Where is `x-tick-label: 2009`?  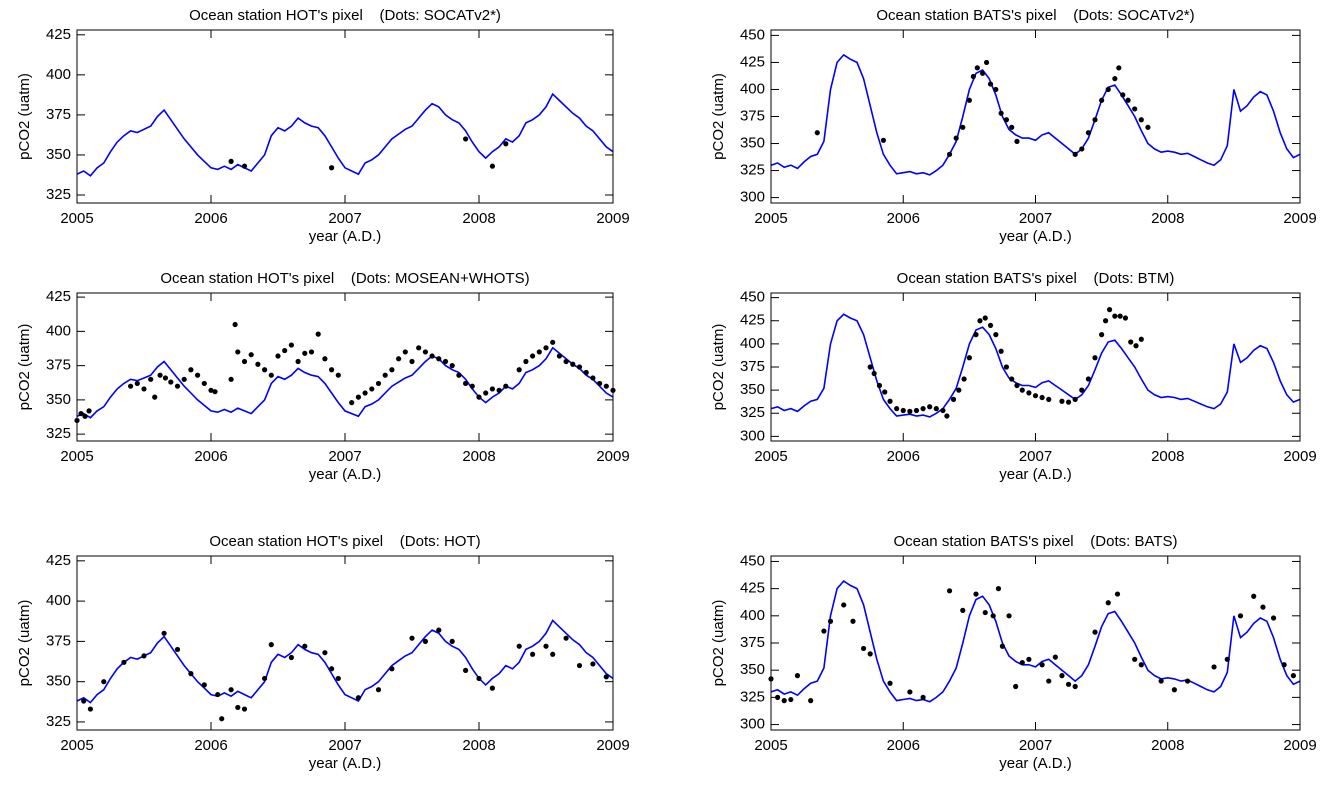
x-tick-label: 2009 is located at coordinates (1299, 456).